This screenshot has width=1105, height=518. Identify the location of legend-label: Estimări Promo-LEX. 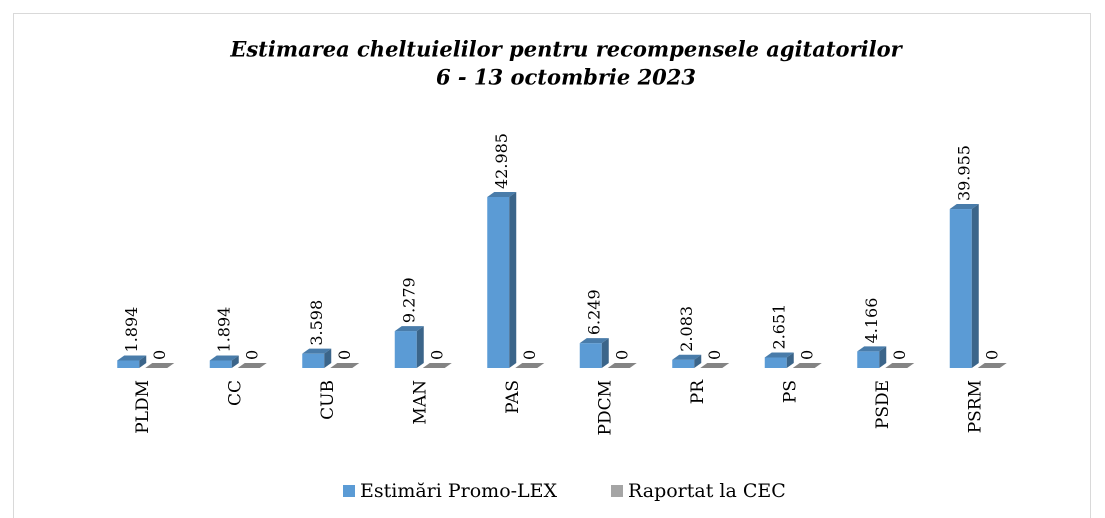
(459, 491).